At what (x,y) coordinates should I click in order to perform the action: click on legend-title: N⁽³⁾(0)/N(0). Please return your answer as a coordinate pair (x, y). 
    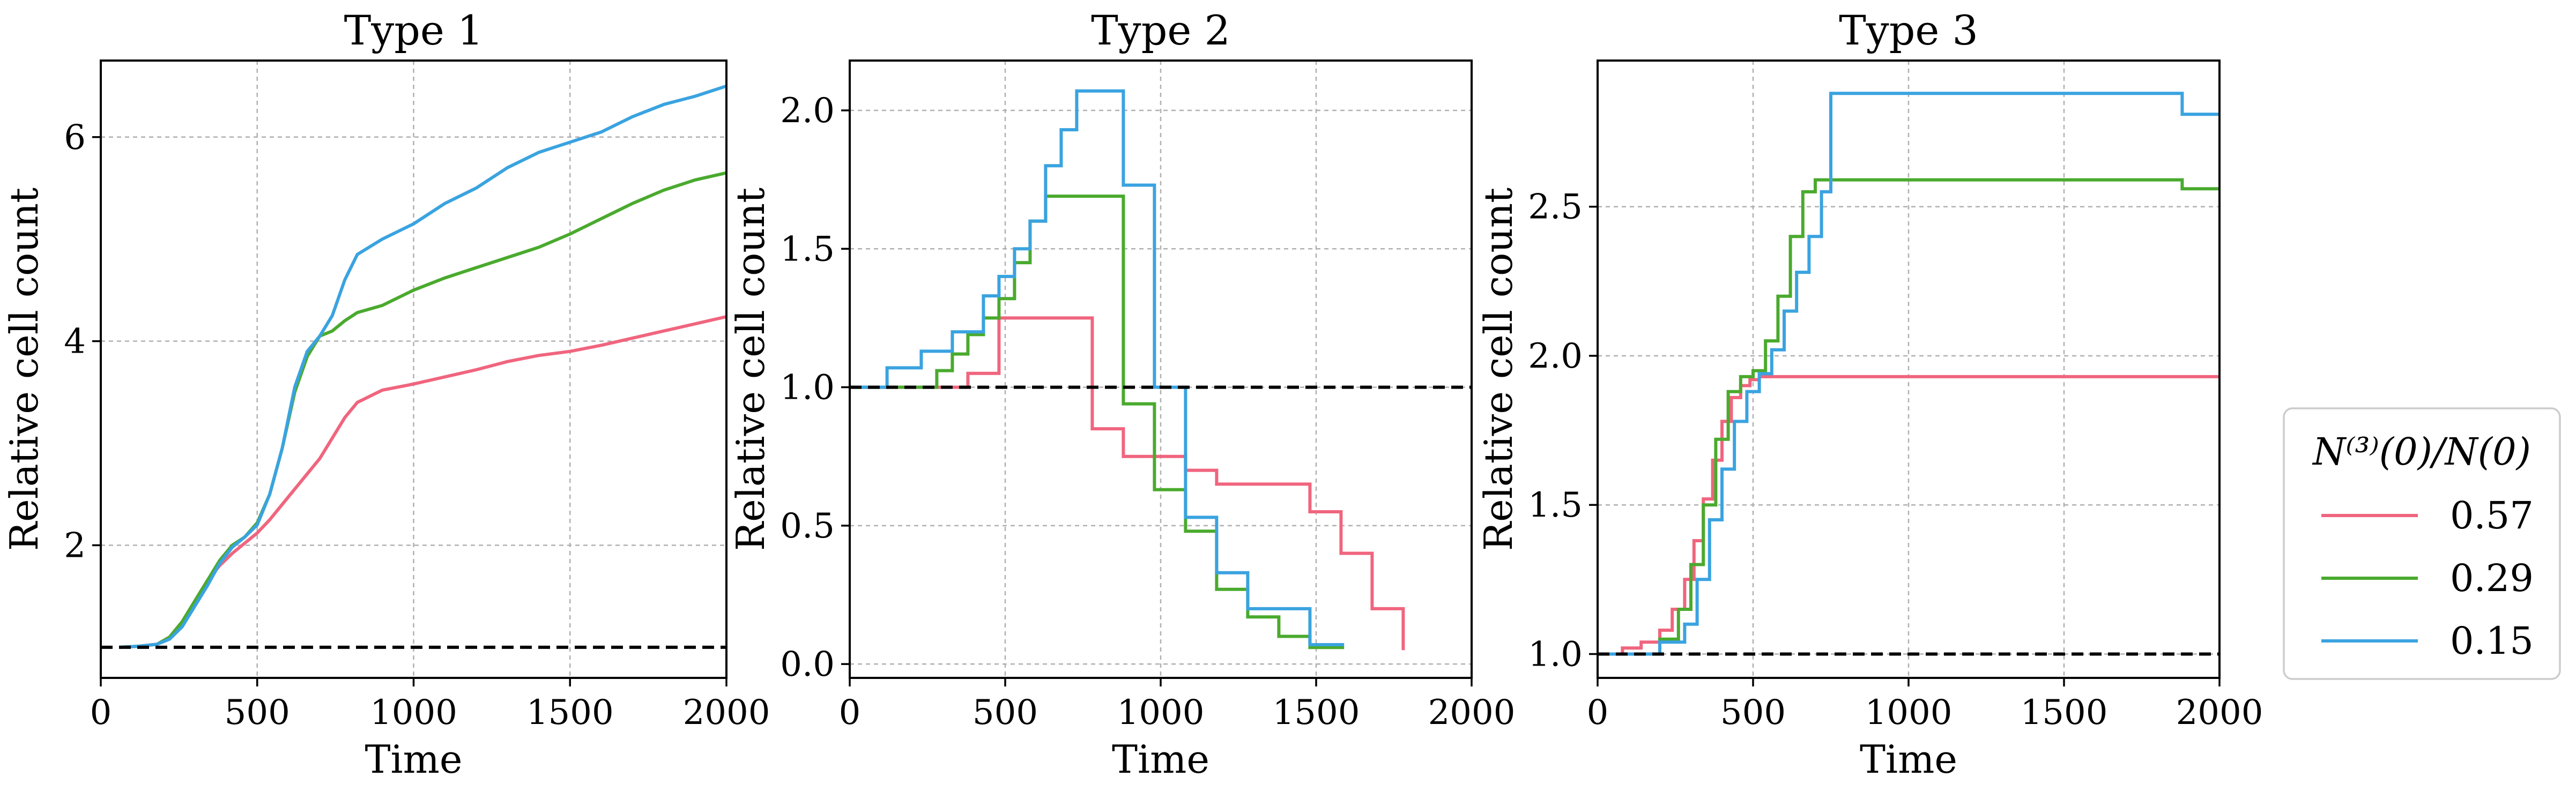
    Looking at the image, I should click on (2421, 452).